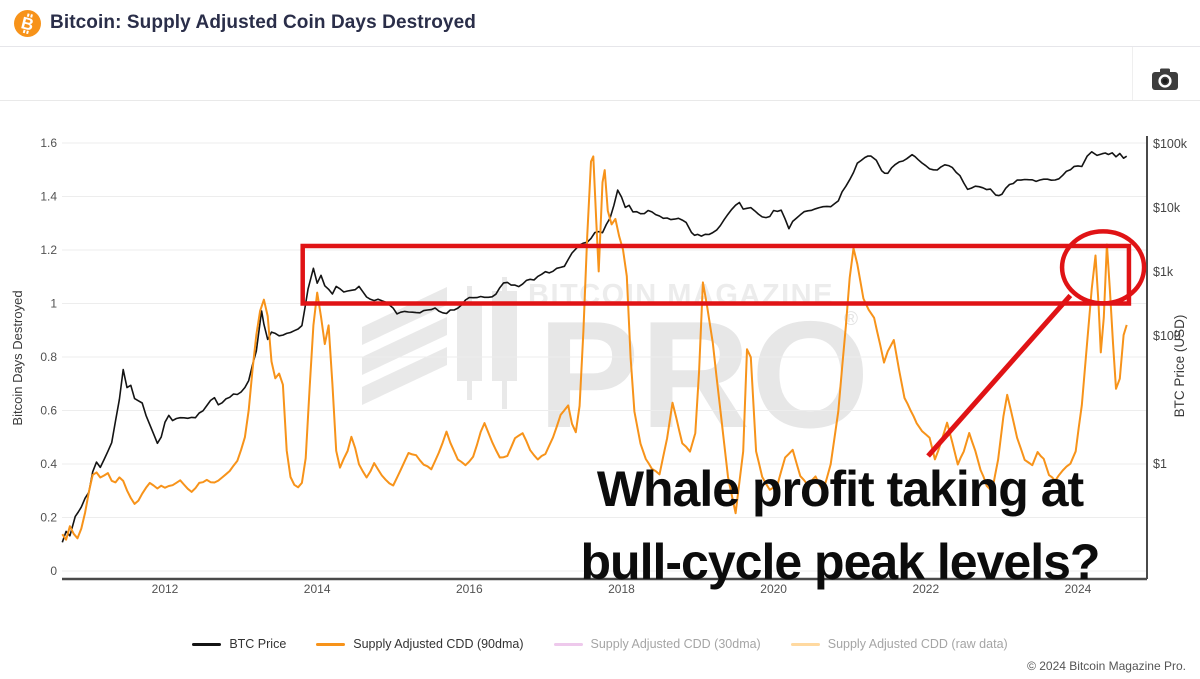 This screenshot has height=679, width=1200. Describe the element at coordinates (1078, 589) in the screenshot. I see `x-tick-label: 2024` at that location.